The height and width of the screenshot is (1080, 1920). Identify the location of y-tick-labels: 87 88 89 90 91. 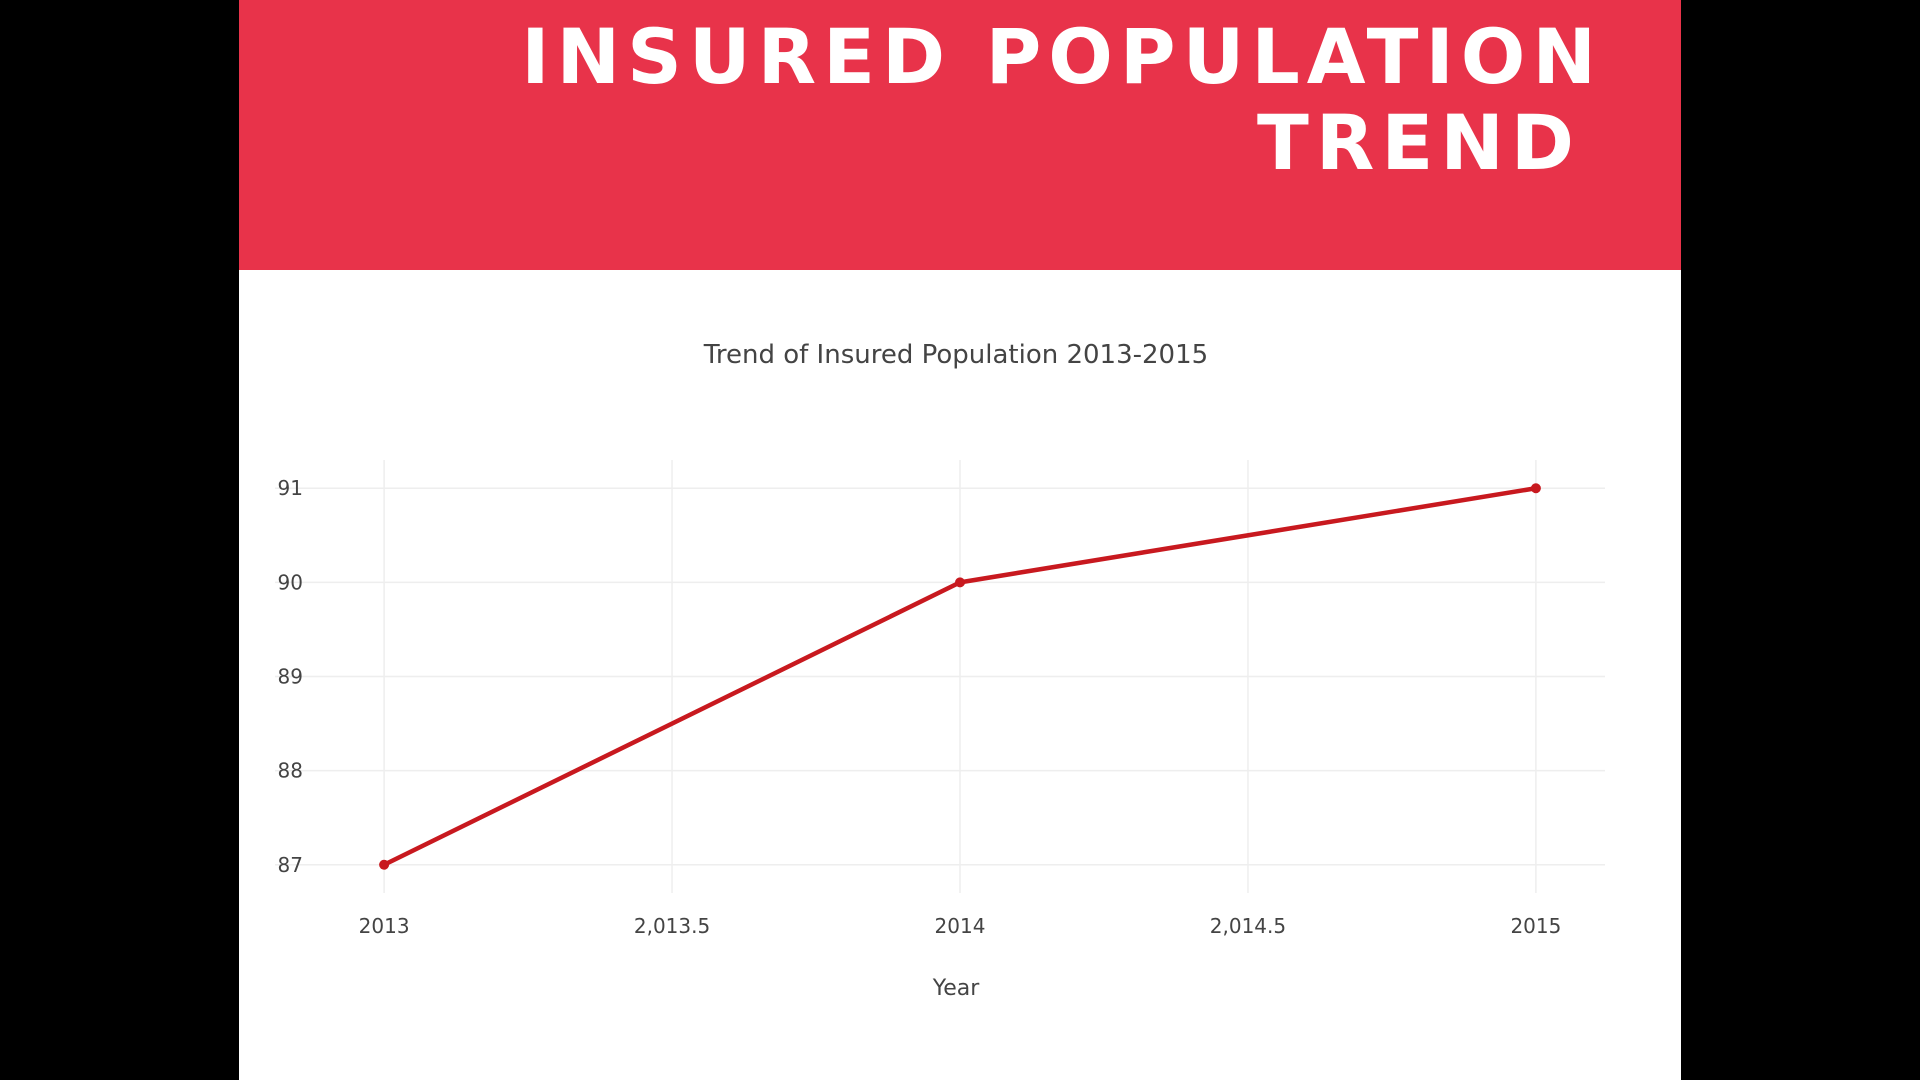
(290, 676).